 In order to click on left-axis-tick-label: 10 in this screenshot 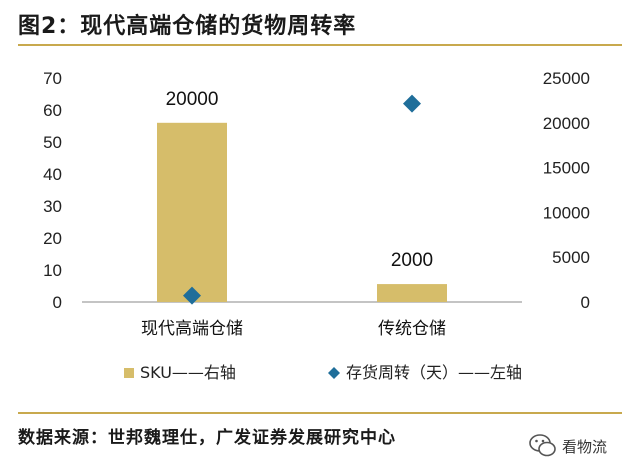, I will do `click(52, 270)`.